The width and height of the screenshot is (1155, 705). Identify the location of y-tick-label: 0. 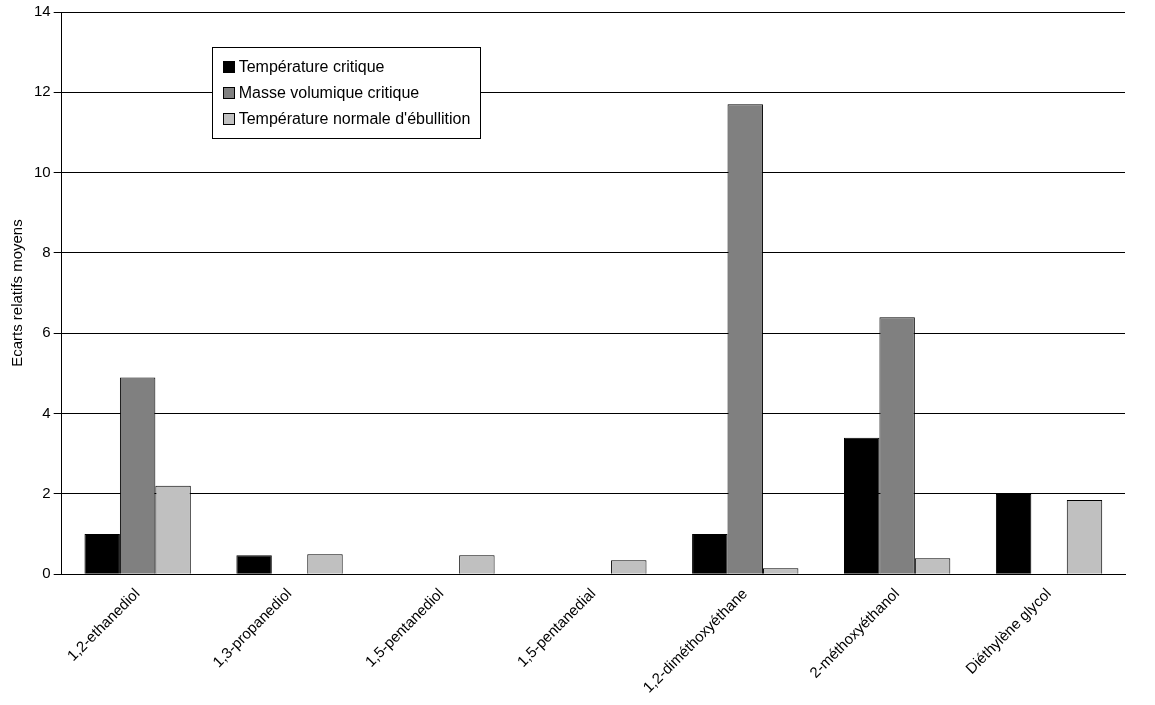
(46, 573).